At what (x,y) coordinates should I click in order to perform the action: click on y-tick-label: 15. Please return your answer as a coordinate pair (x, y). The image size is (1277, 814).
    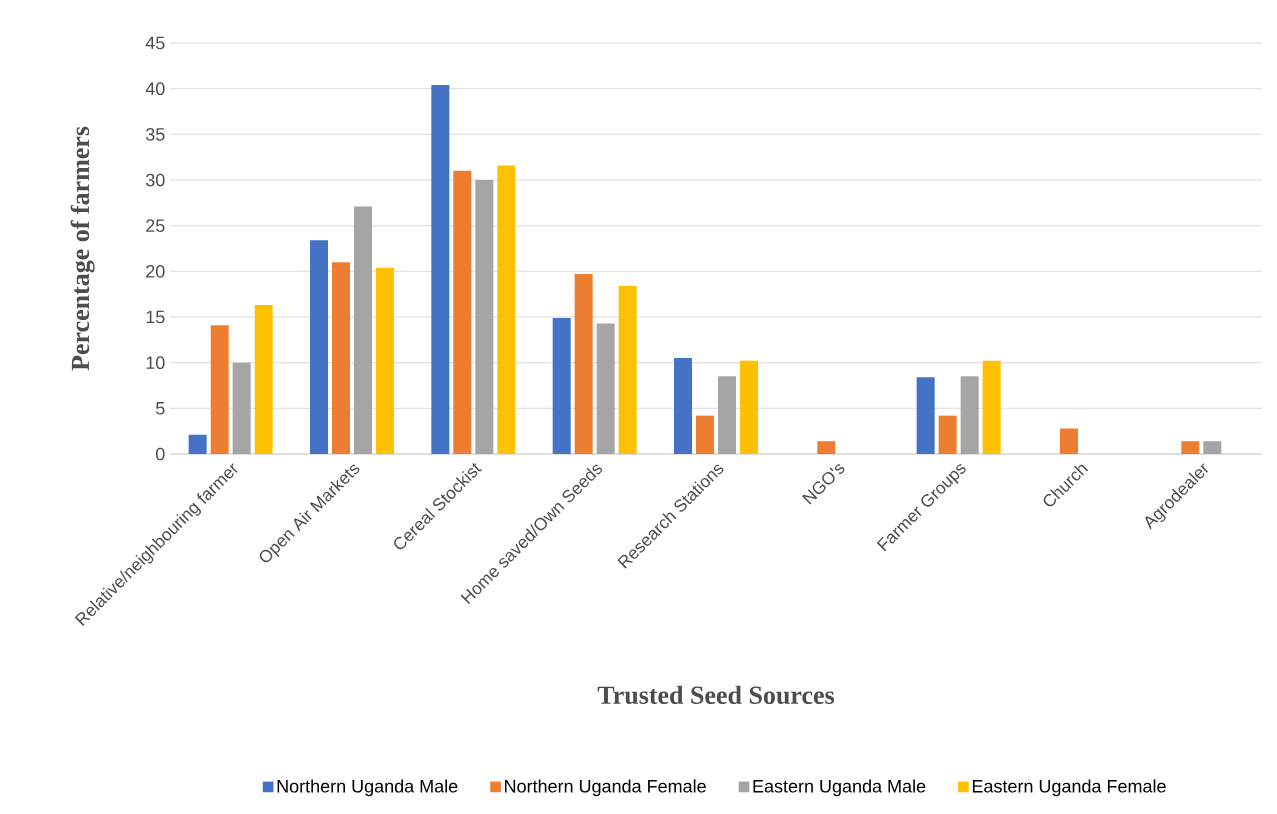
    Looking at the image, I should click on (155, 317).